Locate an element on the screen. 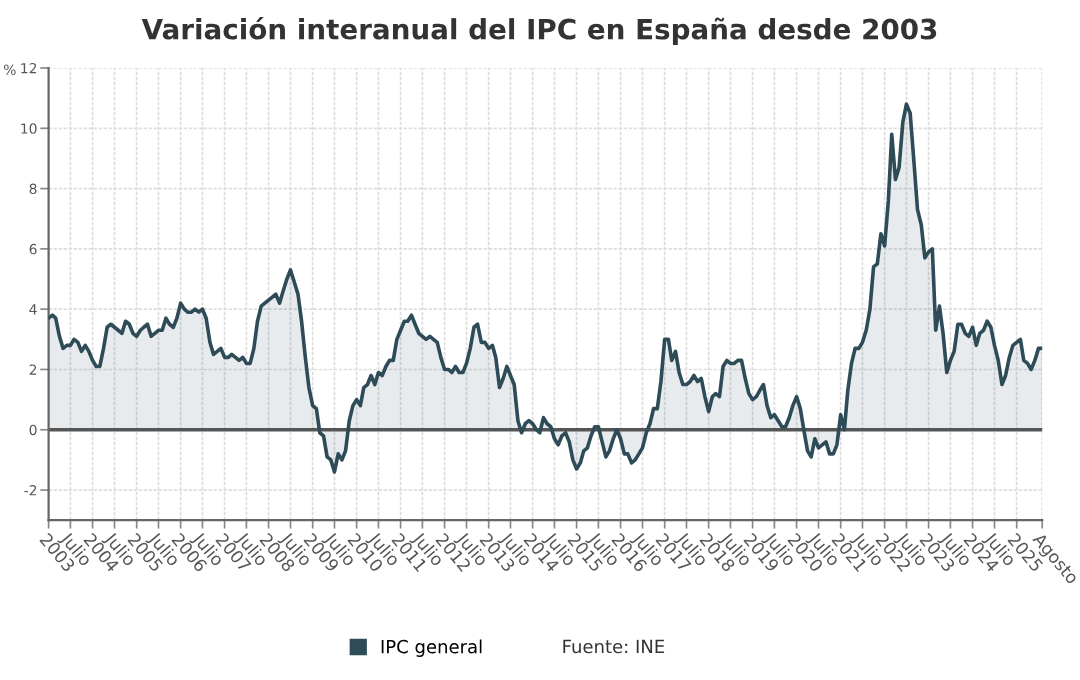 This screenshot has width=1080, height=680. legend-label: IPC general is located at coordinates (431, 648).